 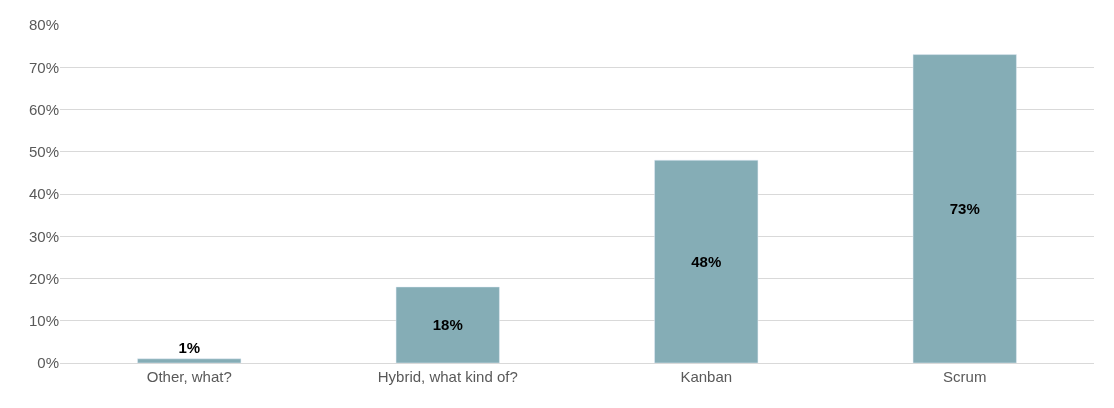 What do you see at coordinates (447, 376) in the screenshot?
I see `x-tick-label: Hybrid, what kind of?` at bounding box center [447, 376].